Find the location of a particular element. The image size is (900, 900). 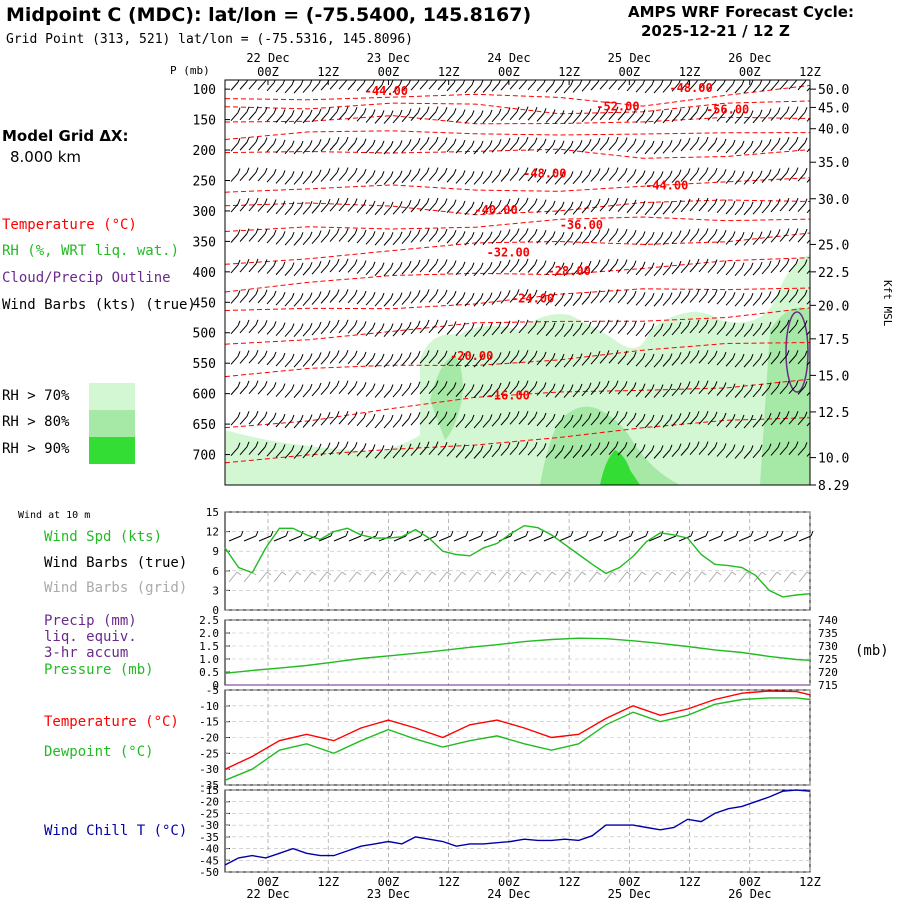

temperature-label: -16.00 is located at coordinates (508, 396).